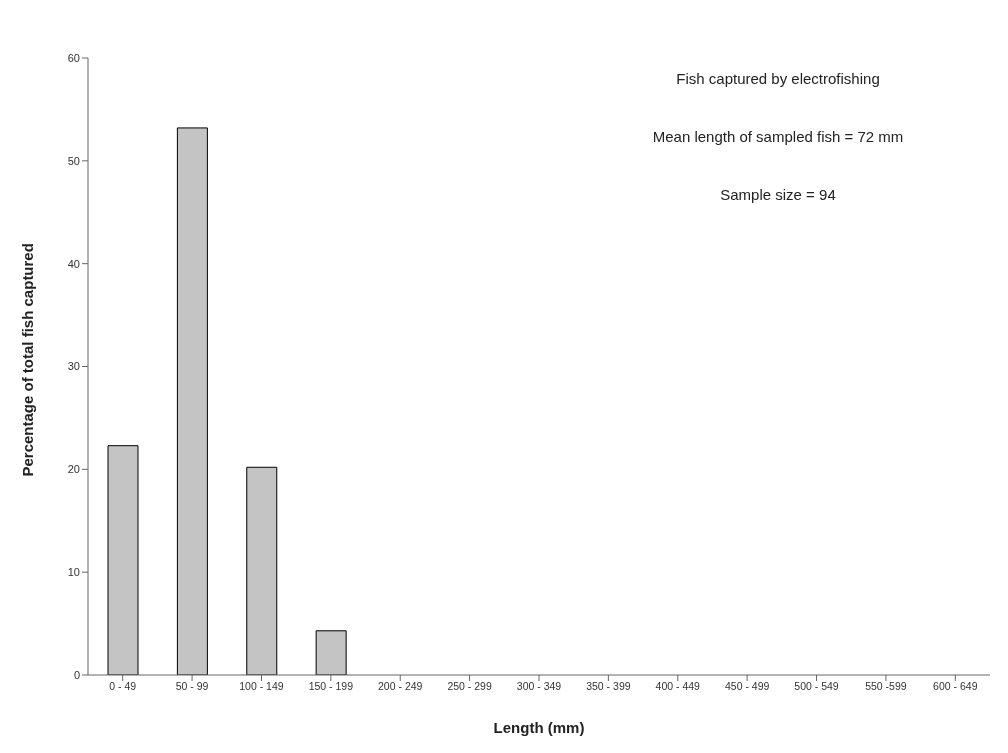 The height and width of the screenshot is (753, 1008). I want to click on x-tick-label: 150 - 199, so click(331, 686).